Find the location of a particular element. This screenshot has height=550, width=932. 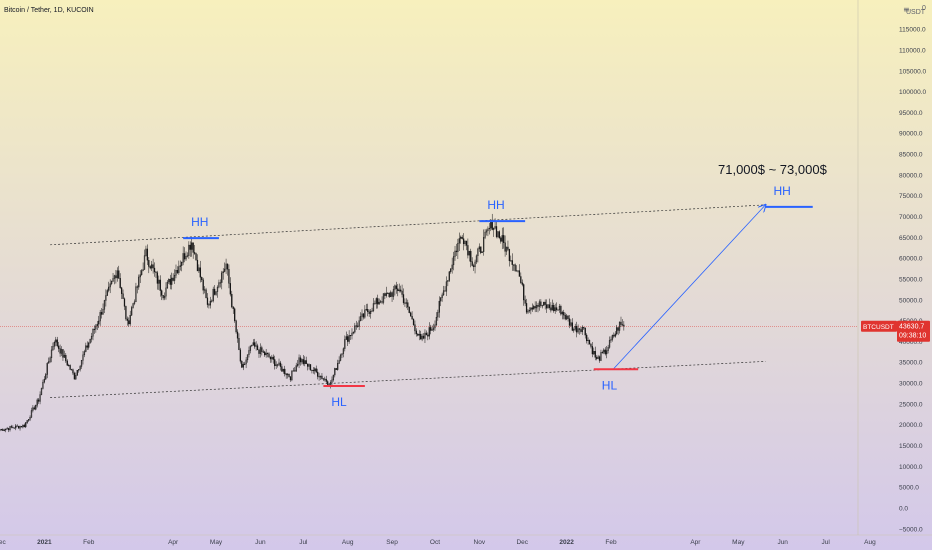

last-price-label: 43630.7 is located at coordinates (911, 326).